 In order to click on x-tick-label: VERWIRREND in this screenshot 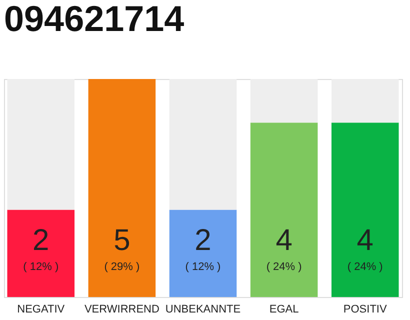, I will do `click(122, 310)`.